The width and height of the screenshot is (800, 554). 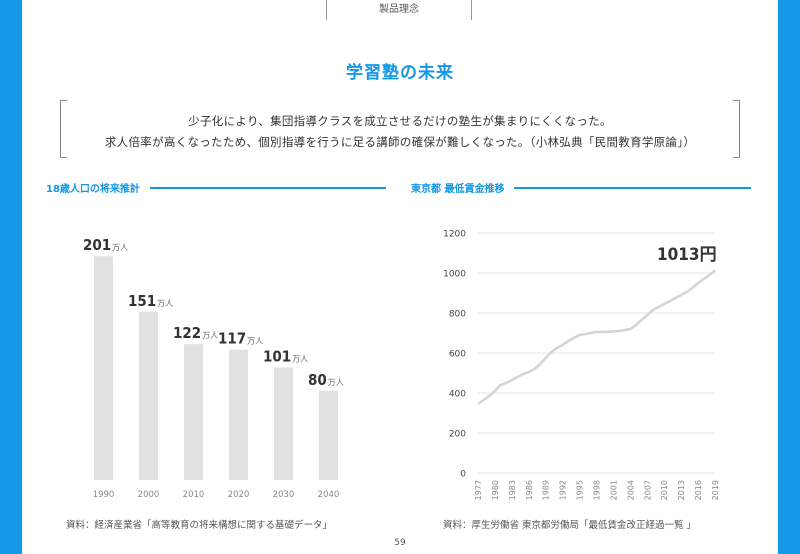 I want to click on population-x-tick-label: 2000, so click(x=149, y=495).